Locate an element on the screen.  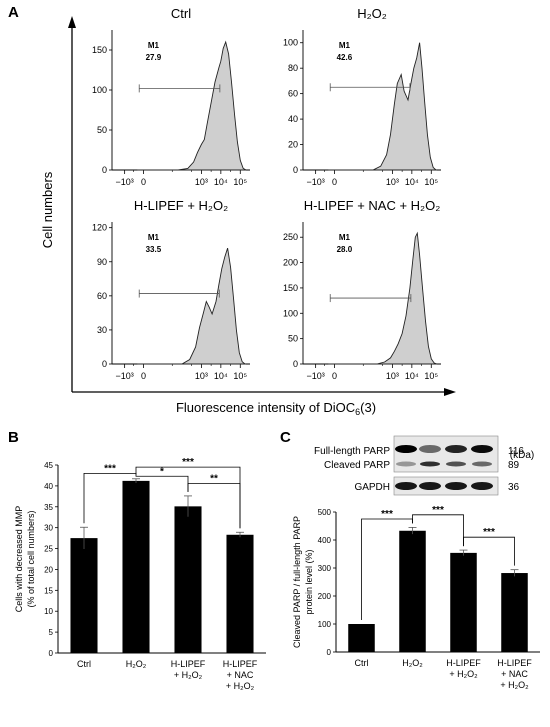
panel-letter-a: A is located at coordinates (13, 12).